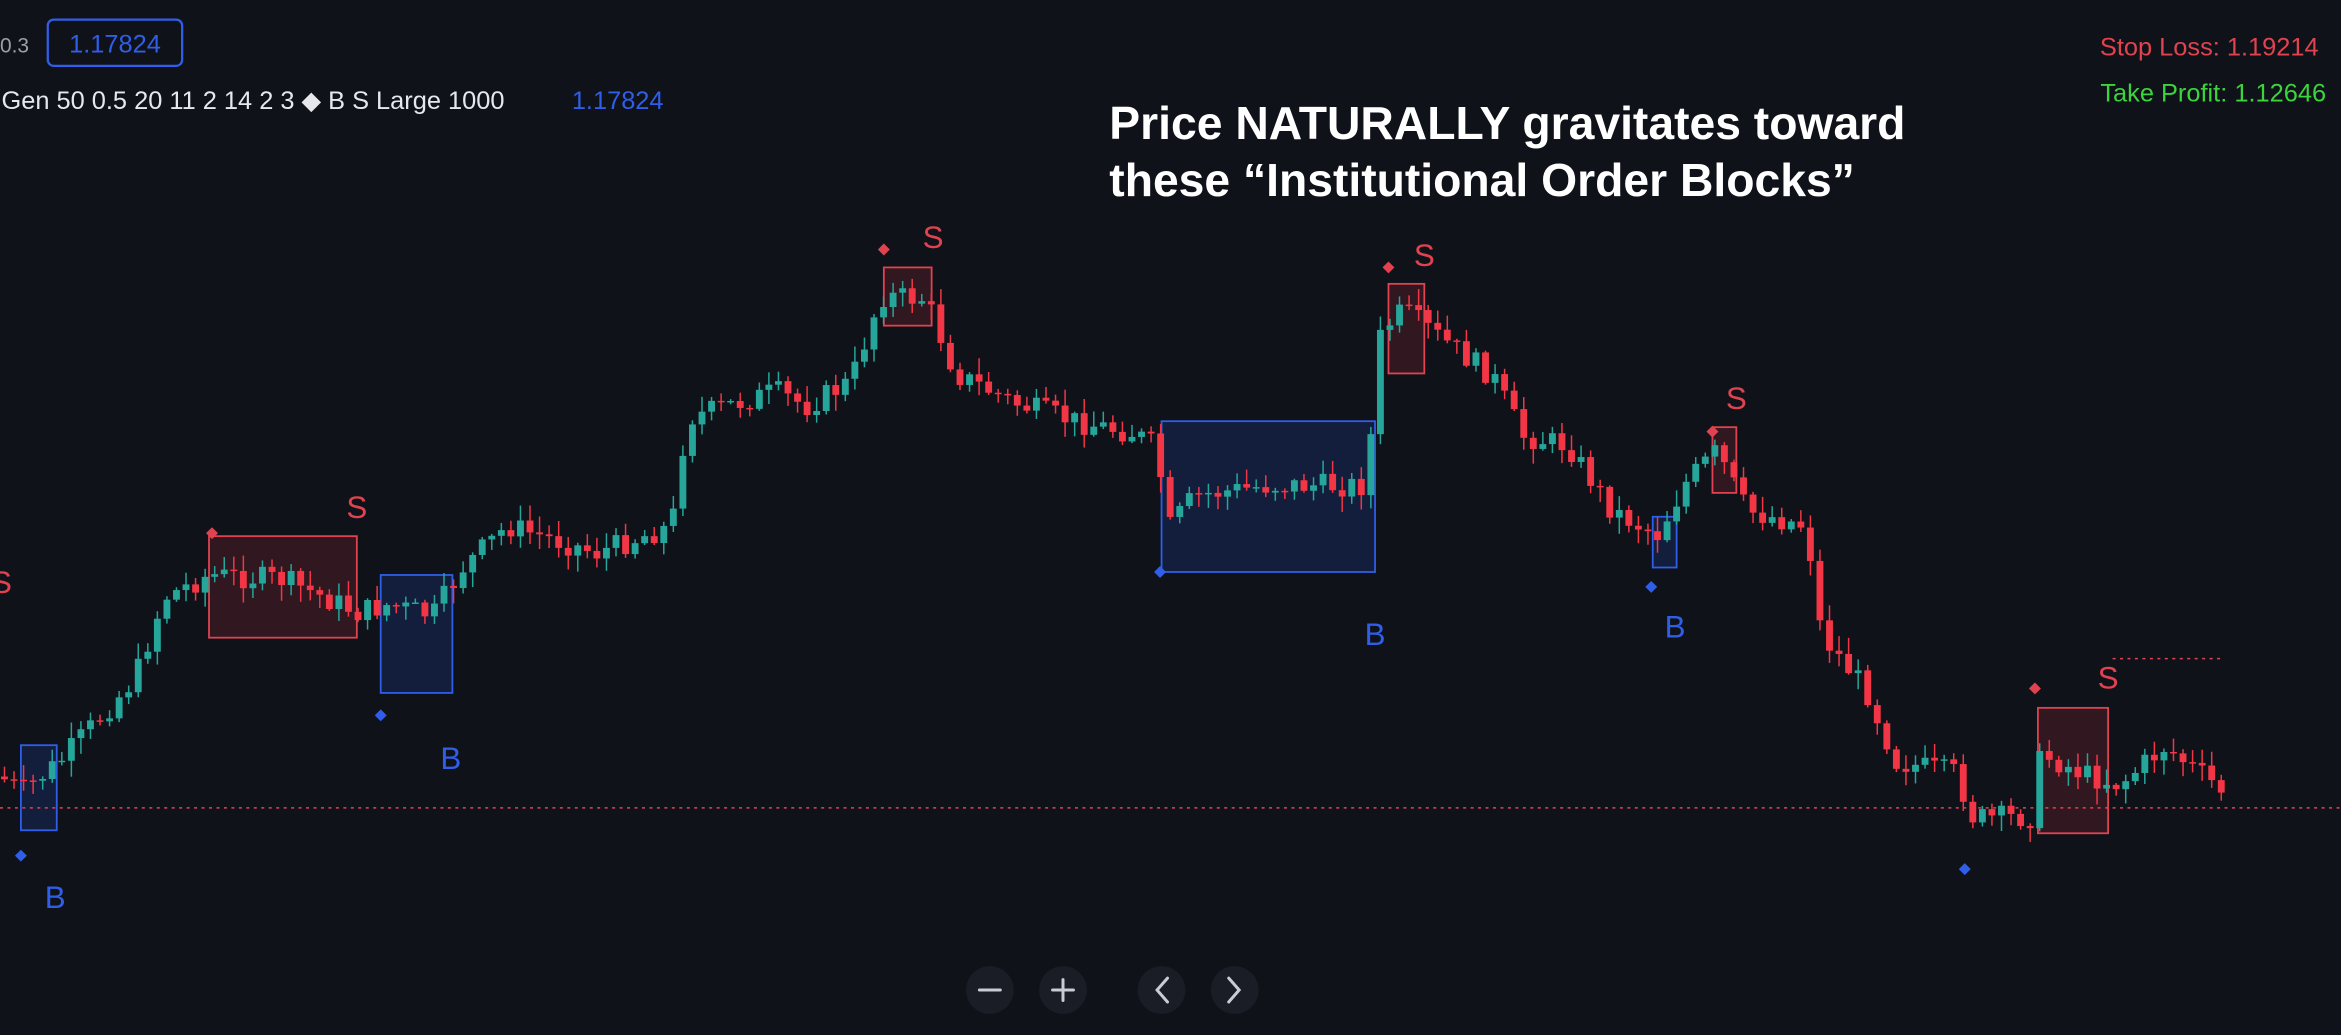 The image size is (2341, 1035). I want to click on left-icon, so click(1162, 990).